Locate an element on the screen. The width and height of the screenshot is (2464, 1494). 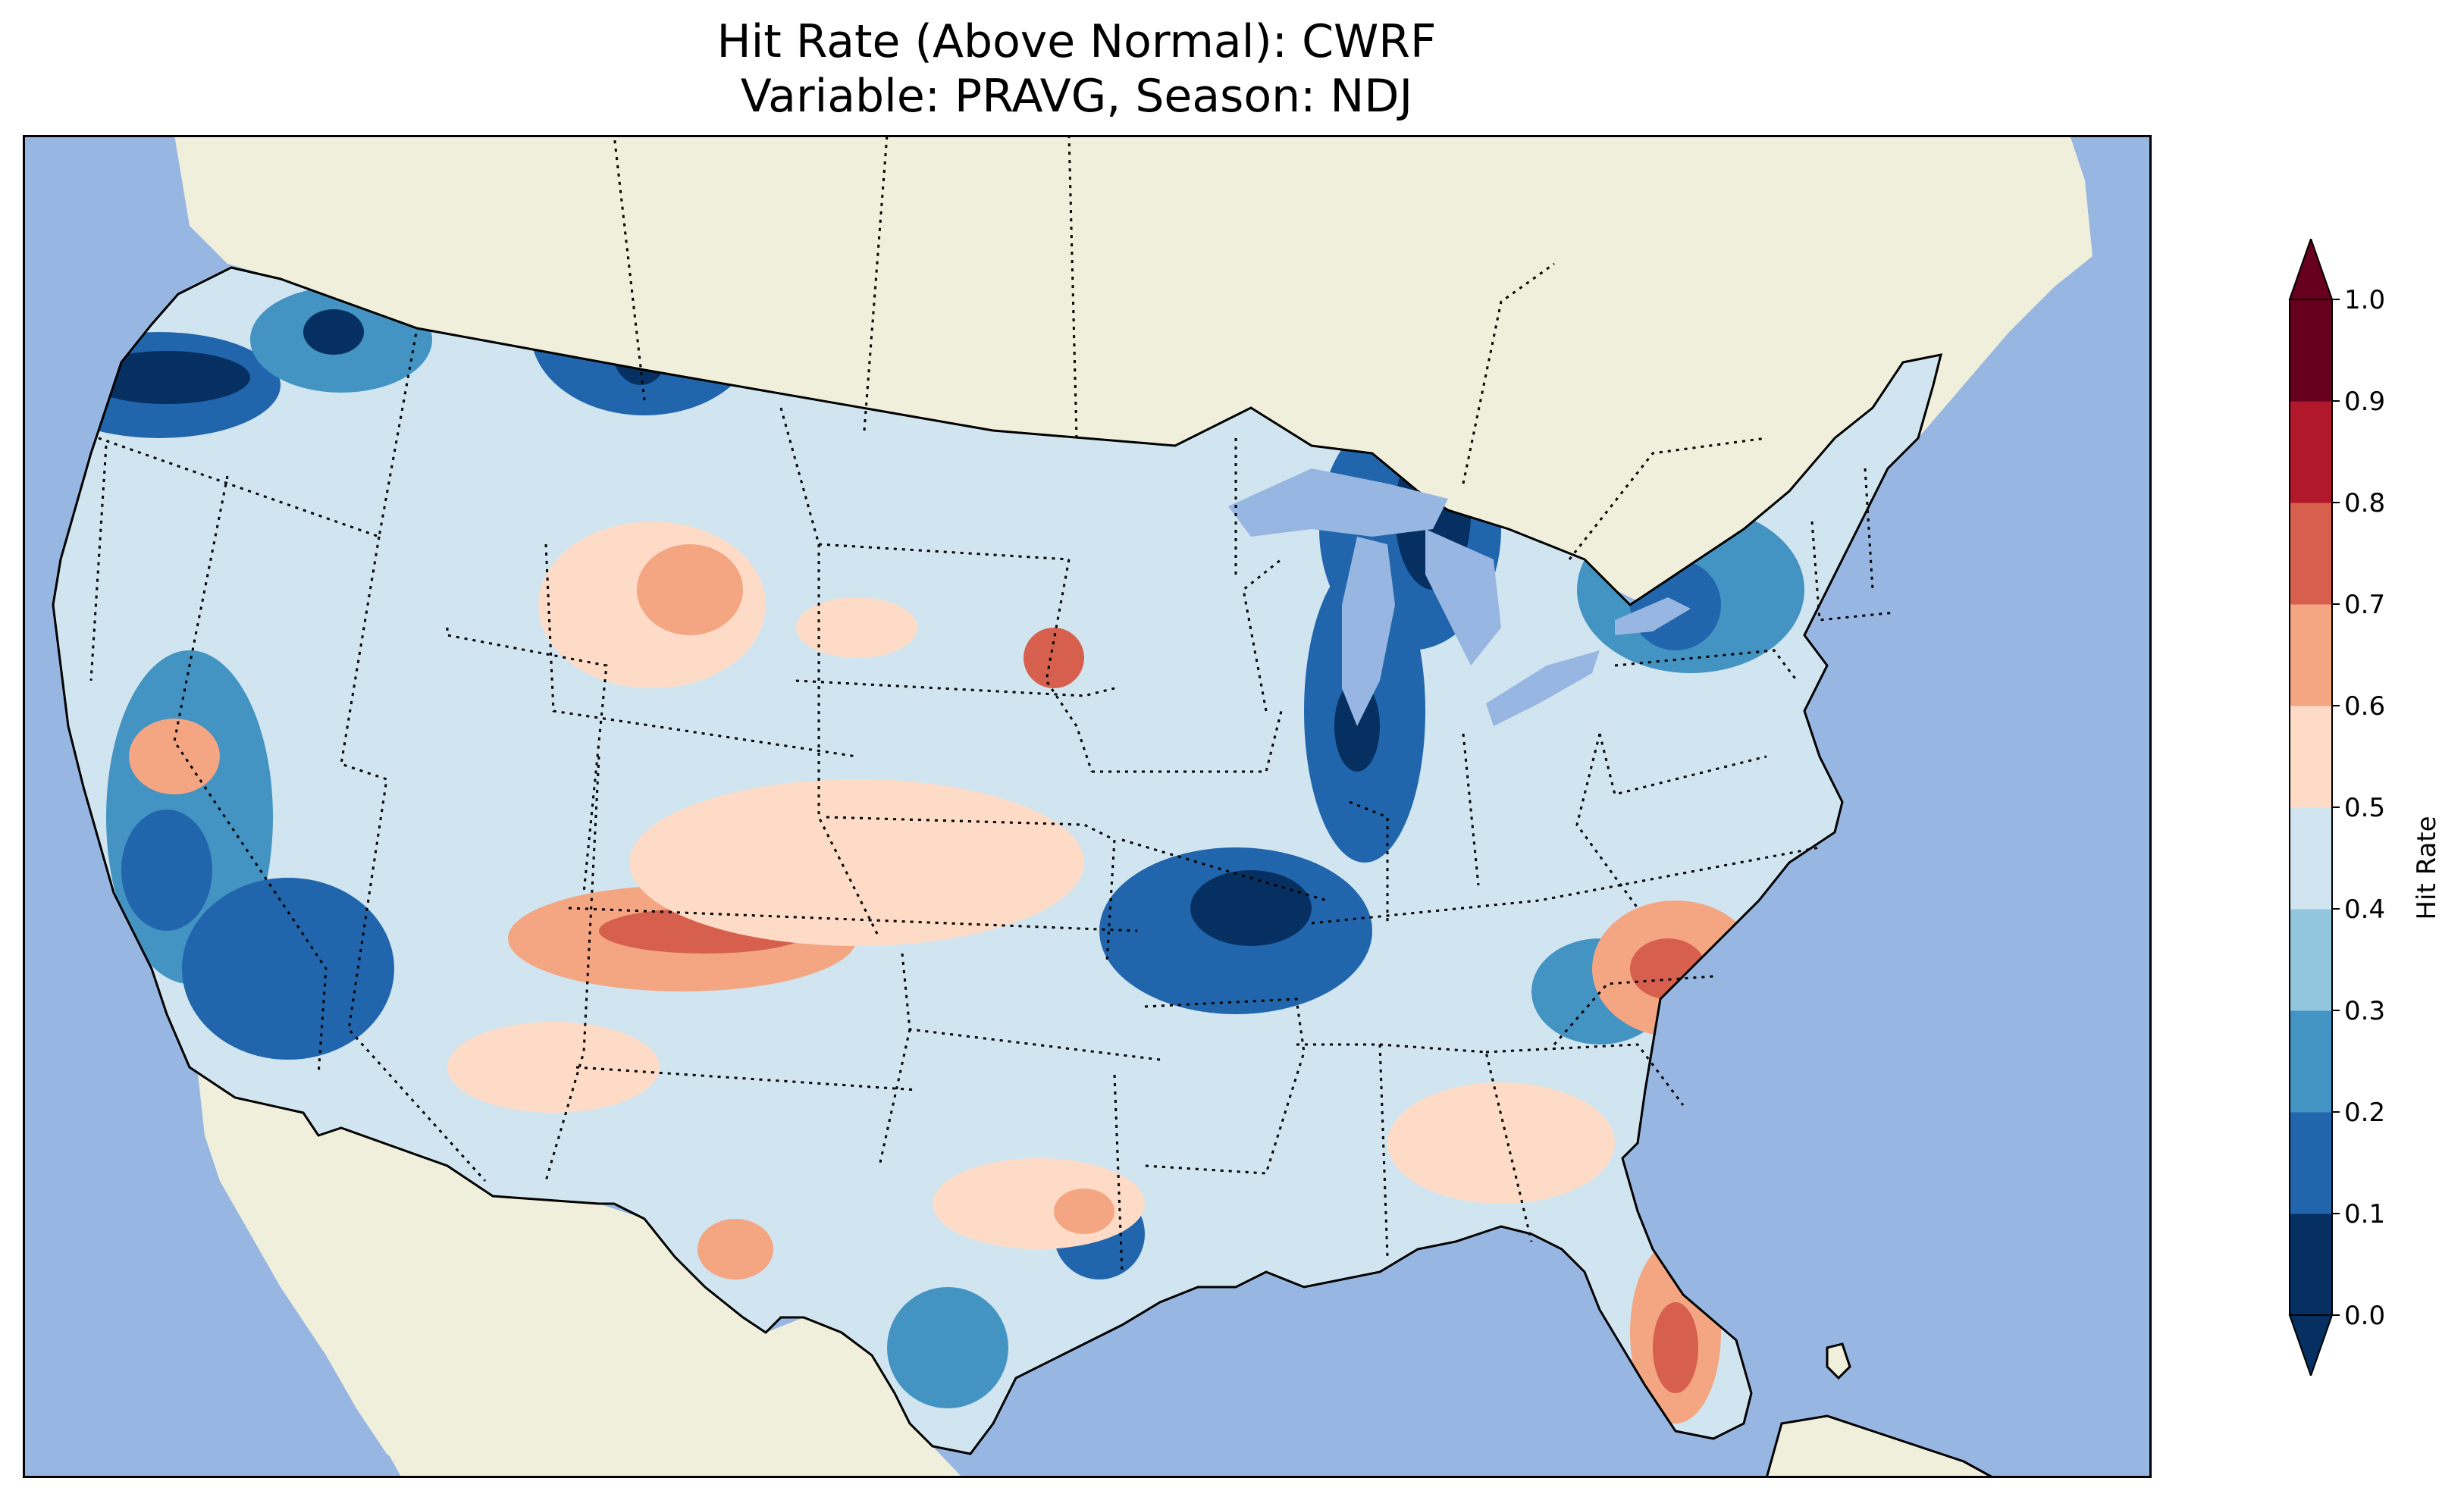
colorbar-tick-label: 0.1 is located at coordinates (2364, 1214).